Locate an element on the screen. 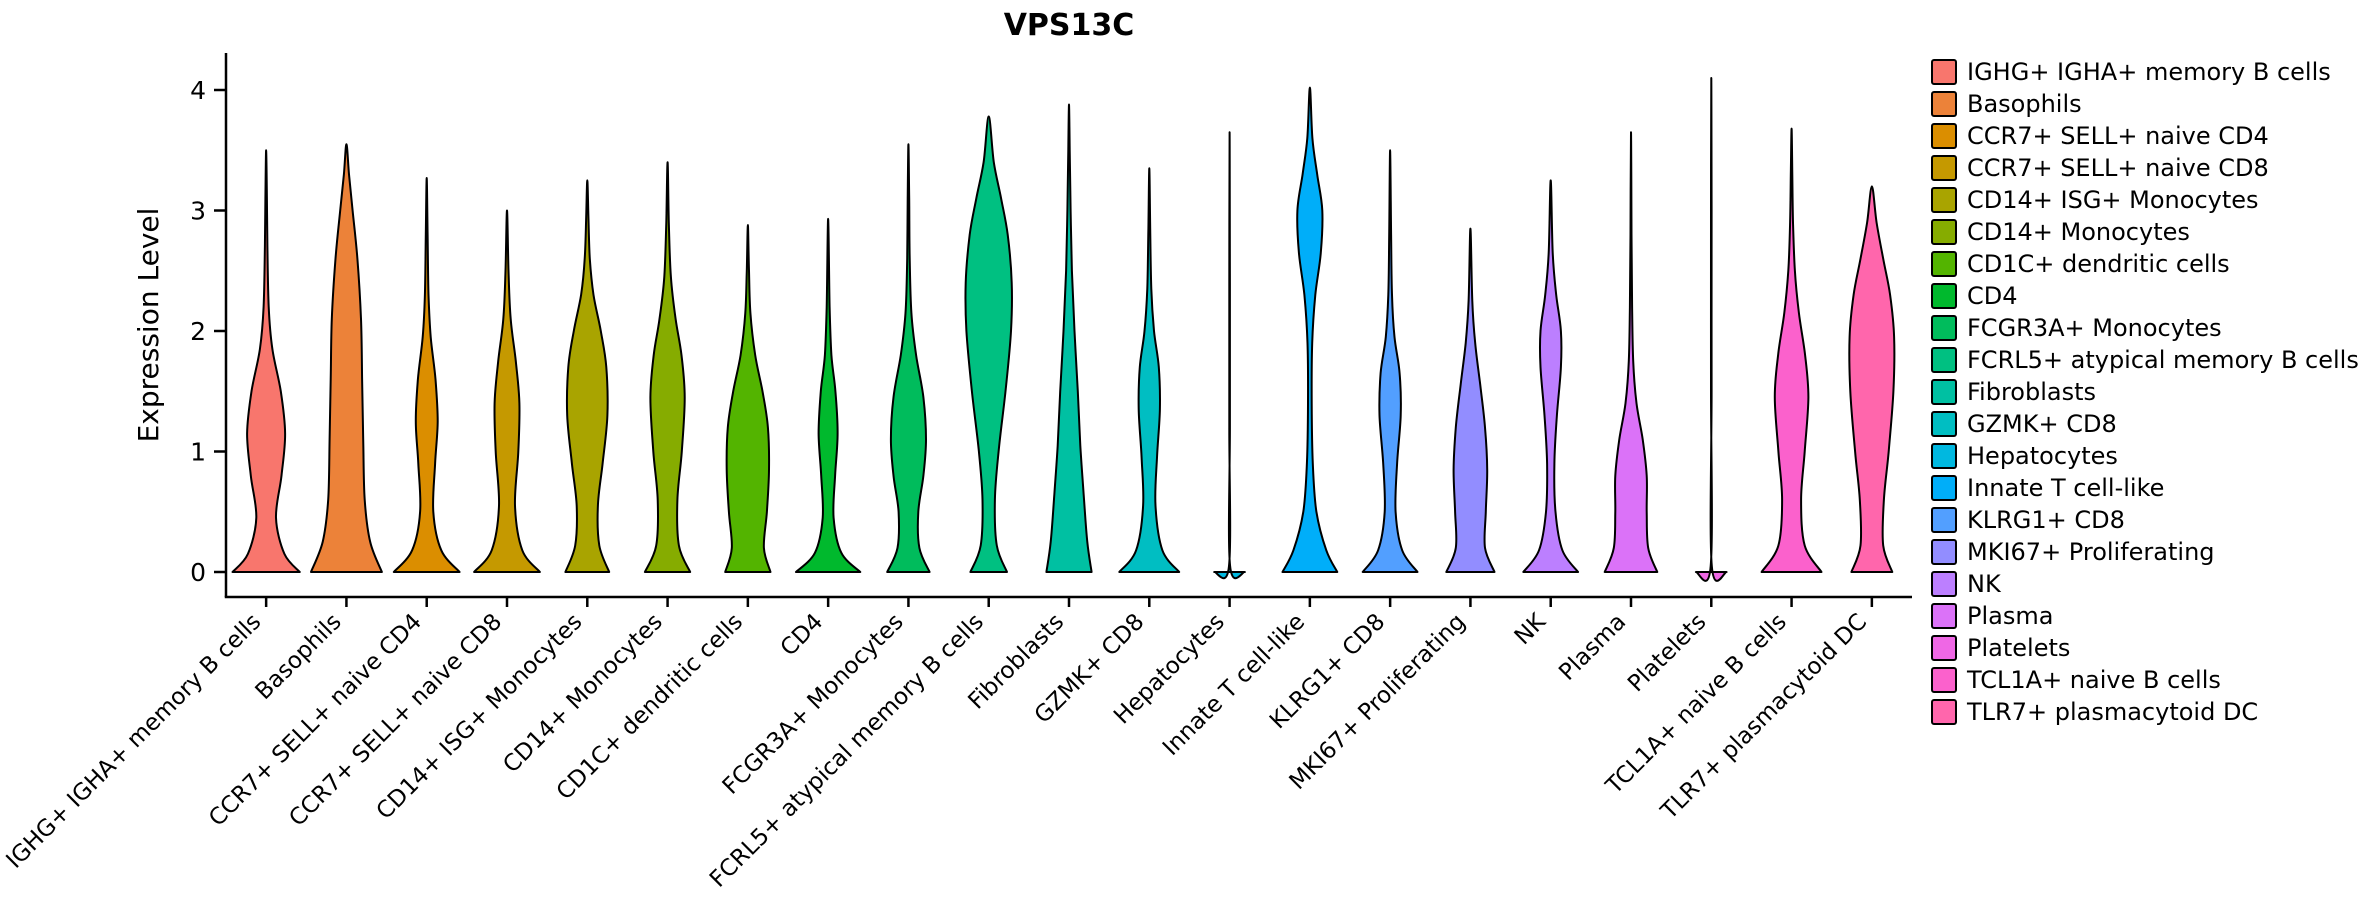 This screenshot has height=900, width=2362. x-tick-label: CD4 is located at coordinates (802, 635).